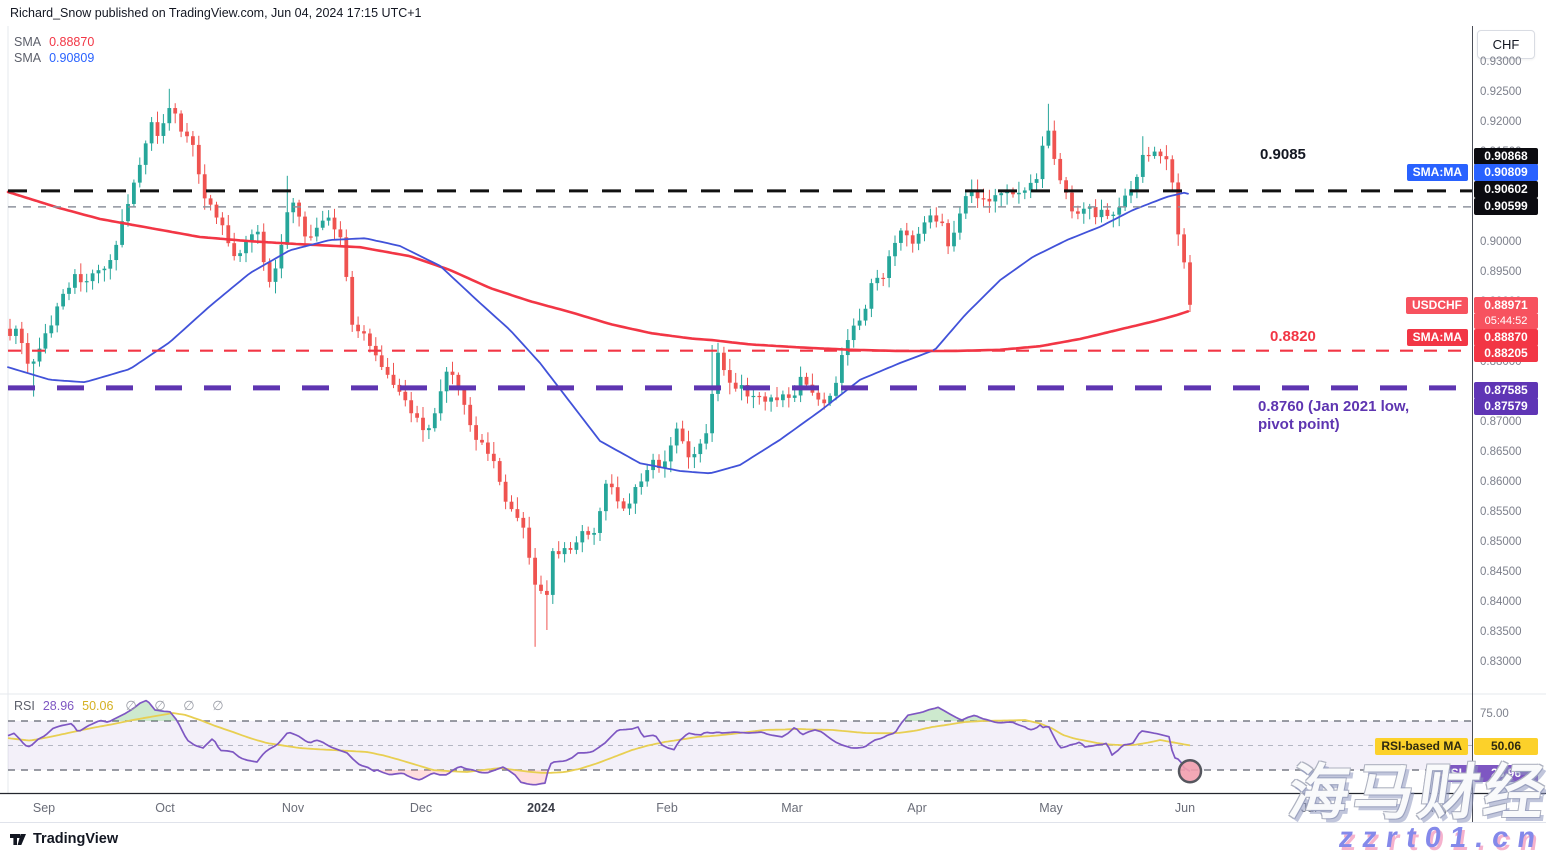  I want to click on time-axis-label-Apr: Apr, so click(917, 808).